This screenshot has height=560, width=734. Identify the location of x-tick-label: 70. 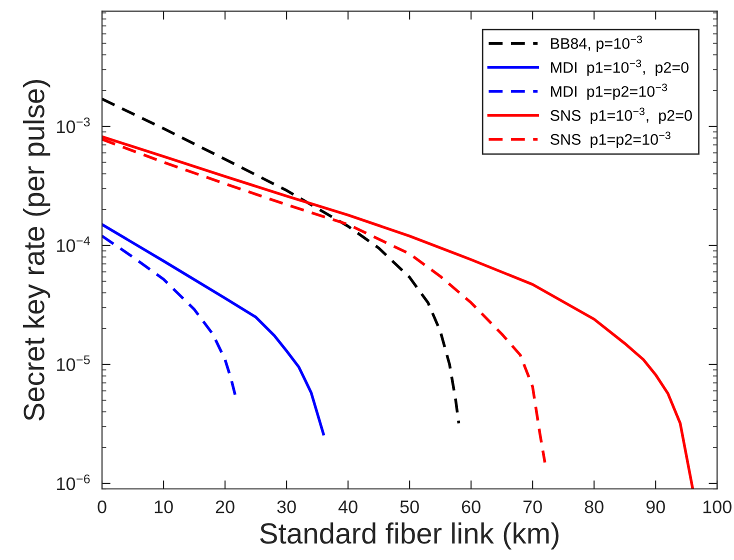
(532, 507).